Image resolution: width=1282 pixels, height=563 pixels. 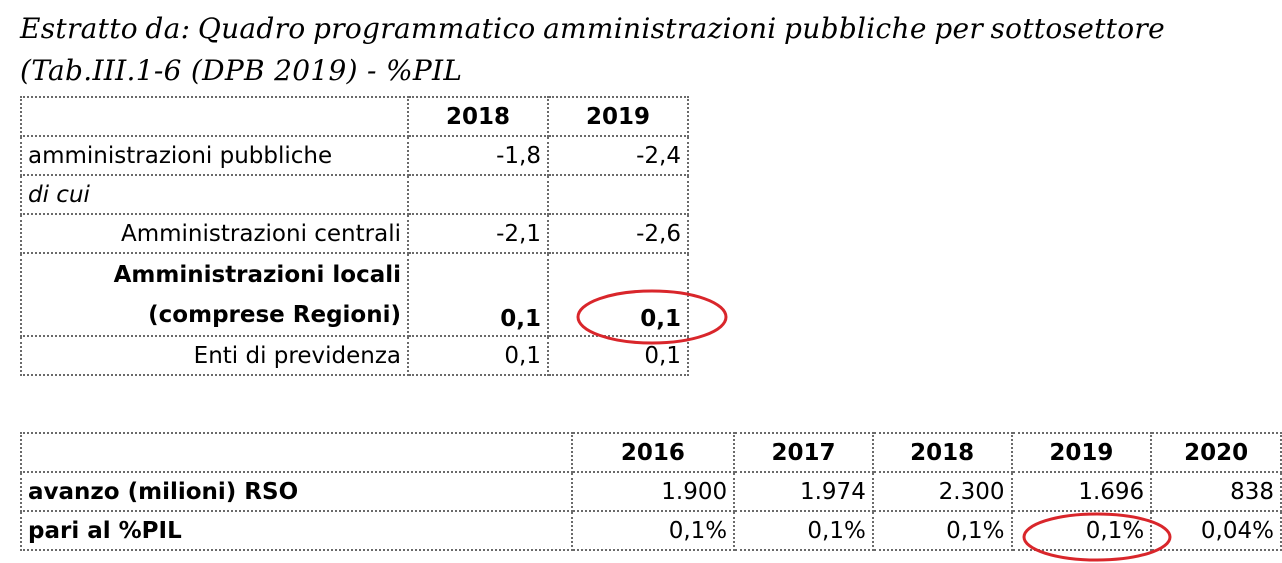 What do you see at coordinates (478, 233) in the screenshot?
I see `value-cell: -2,1` at bounding box center [478, 233].